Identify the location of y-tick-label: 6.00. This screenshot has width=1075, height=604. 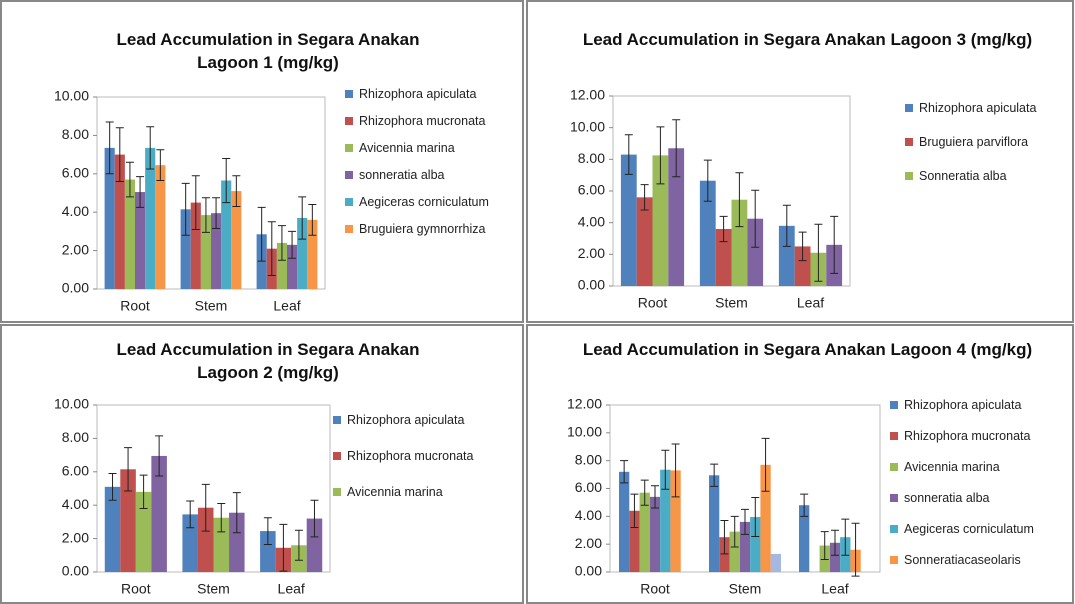
(75, 471).